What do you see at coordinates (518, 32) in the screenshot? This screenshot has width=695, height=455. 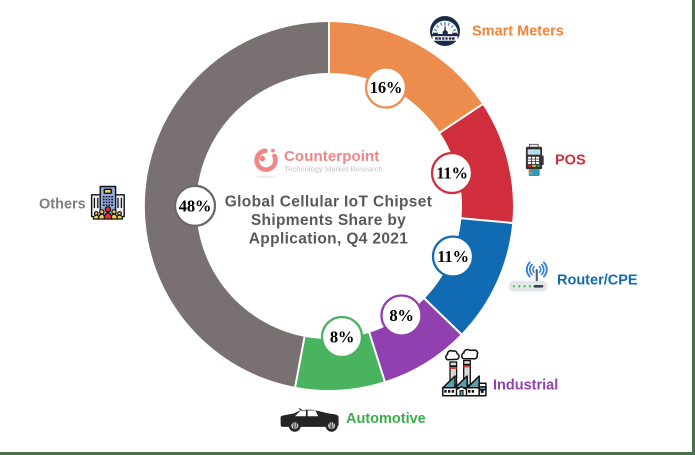 I see `svg-text: Smart Meters` at bounding box center [518, 32].